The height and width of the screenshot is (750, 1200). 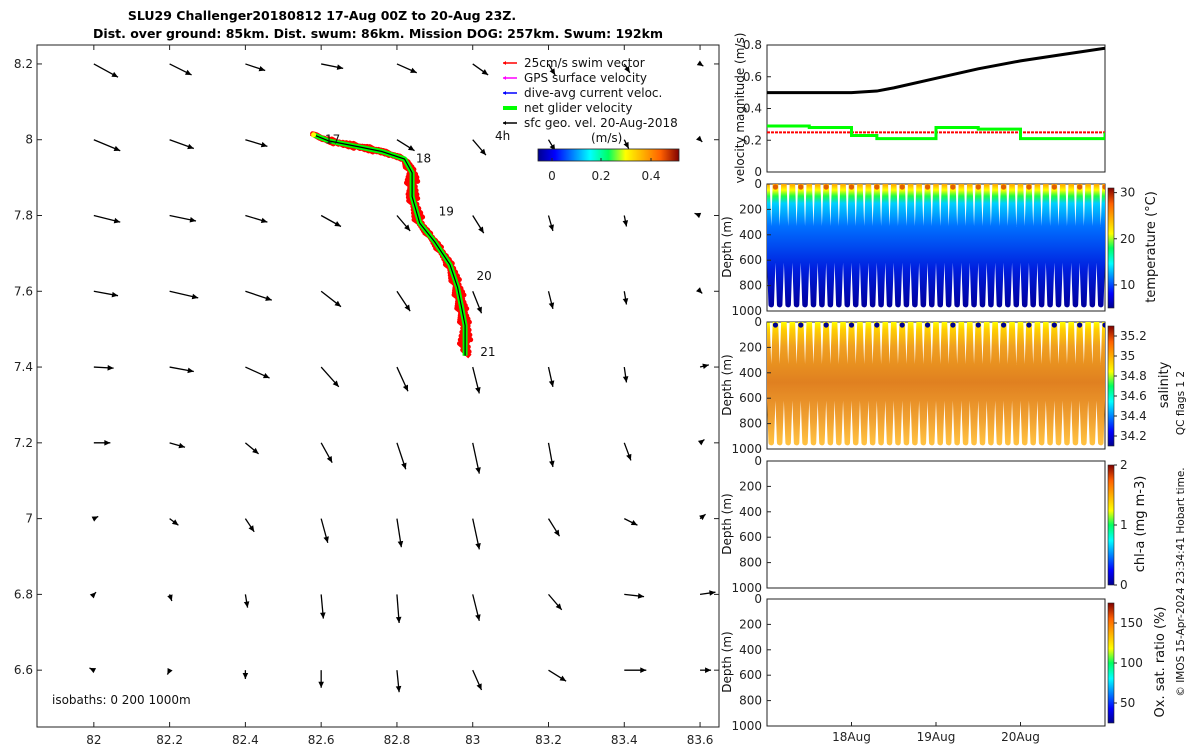 What do you see at coordinates (746, 311) in the screenshot?
I see `temperature-y-tick-label: 1000` at bounding box center [746, 311].